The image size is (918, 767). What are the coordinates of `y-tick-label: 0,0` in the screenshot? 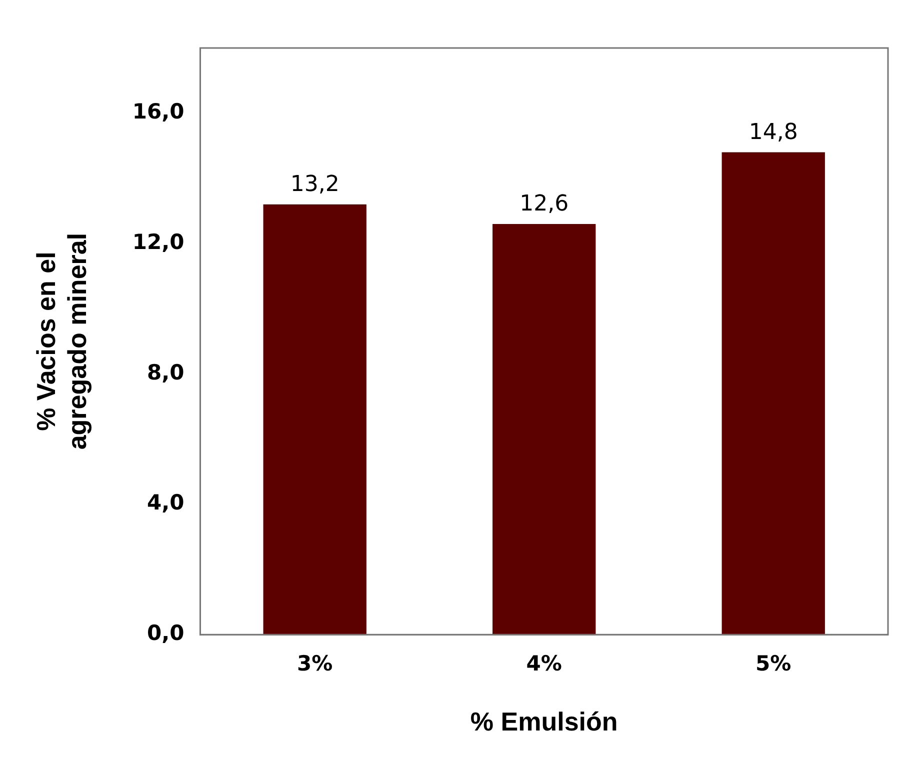 It's located at (165, 633).